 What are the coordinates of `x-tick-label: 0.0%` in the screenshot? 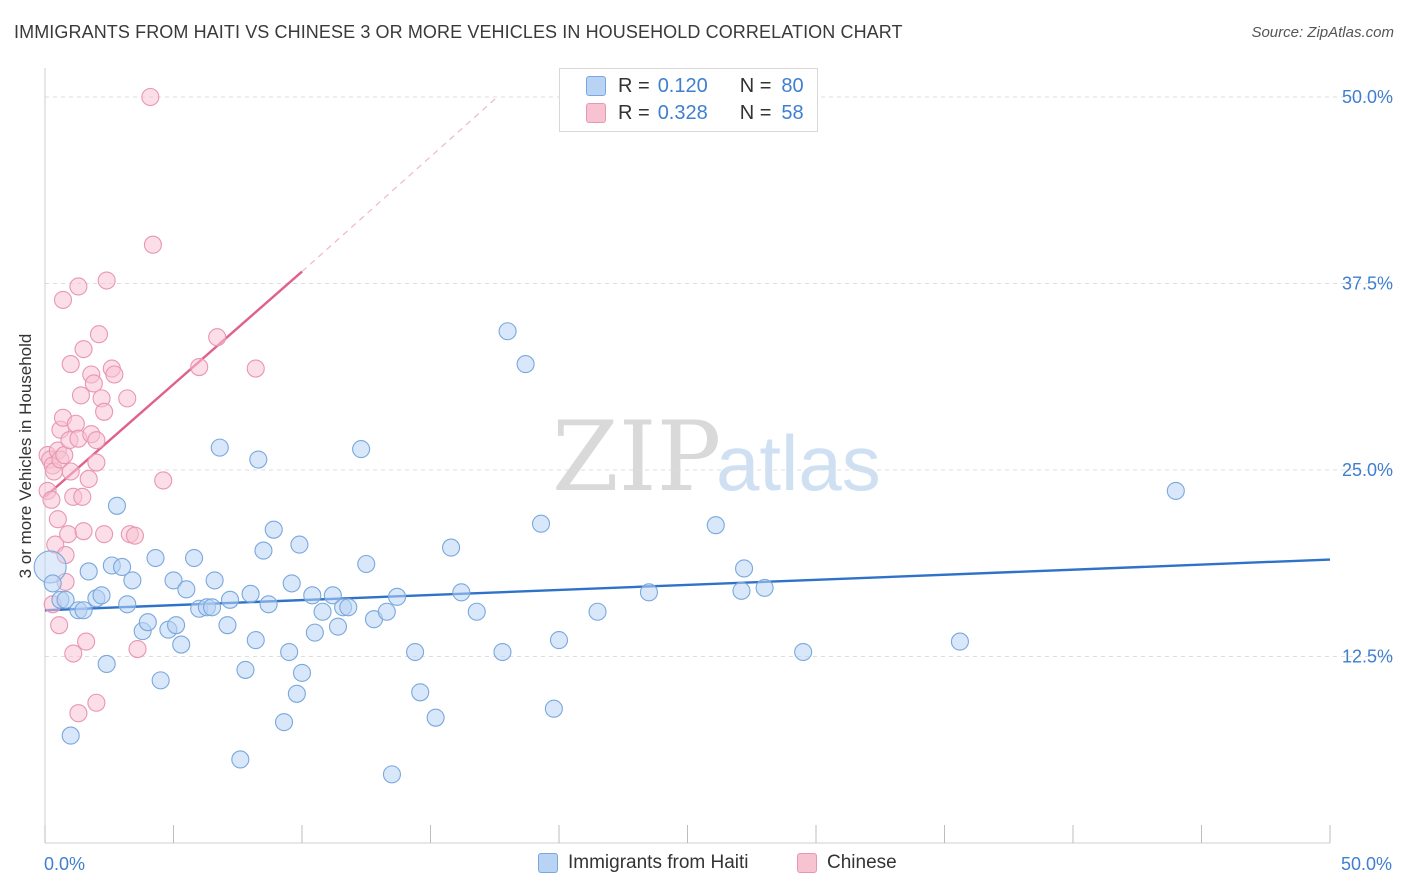 It's located at (64, 864).